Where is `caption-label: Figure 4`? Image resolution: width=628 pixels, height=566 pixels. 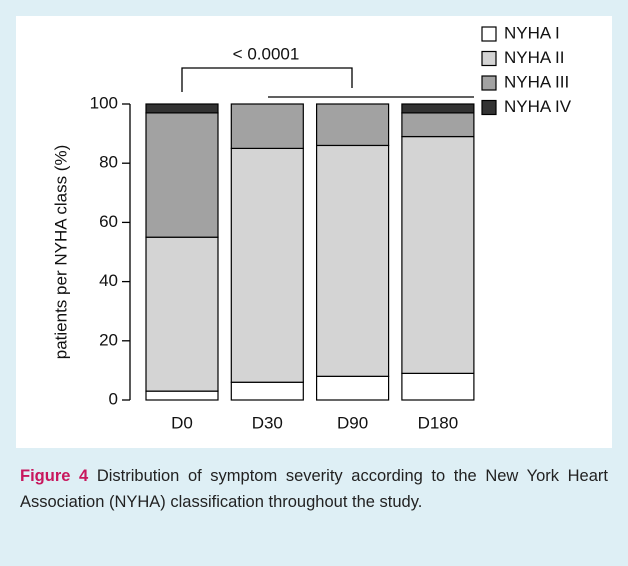
caption-label: Figure 4 is located at coordinates (54, 476).